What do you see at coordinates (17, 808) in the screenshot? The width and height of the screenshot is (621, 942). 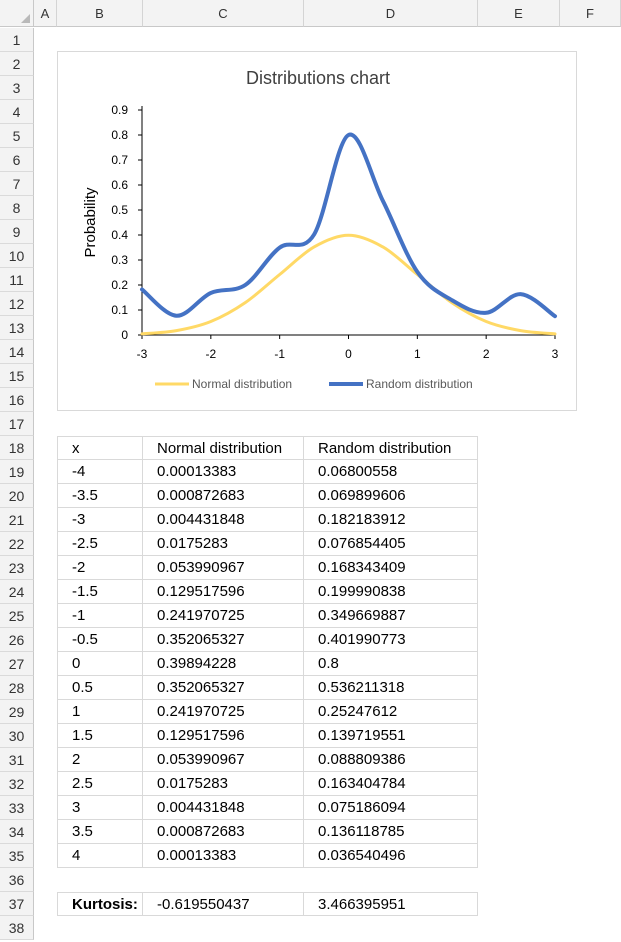 I see `row-header-33: 33` at bounding box center [17, 808].